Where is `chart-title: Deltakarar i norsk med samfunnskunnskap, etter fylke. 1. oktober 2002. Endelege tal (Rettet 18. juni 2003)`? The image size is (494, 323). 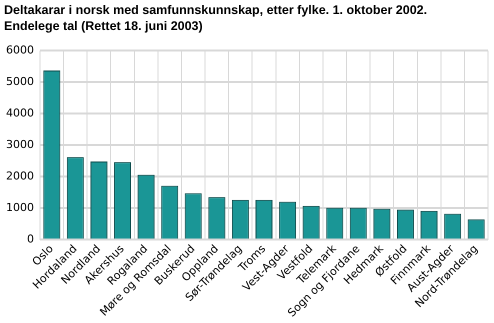 chart-title: Deltakarar i norsk med samfunnskunnskap, etter fylke. 1. oktober 2002. Endelege tal (Rettet 18. juni 2003) is located at coordinates (216, 18).